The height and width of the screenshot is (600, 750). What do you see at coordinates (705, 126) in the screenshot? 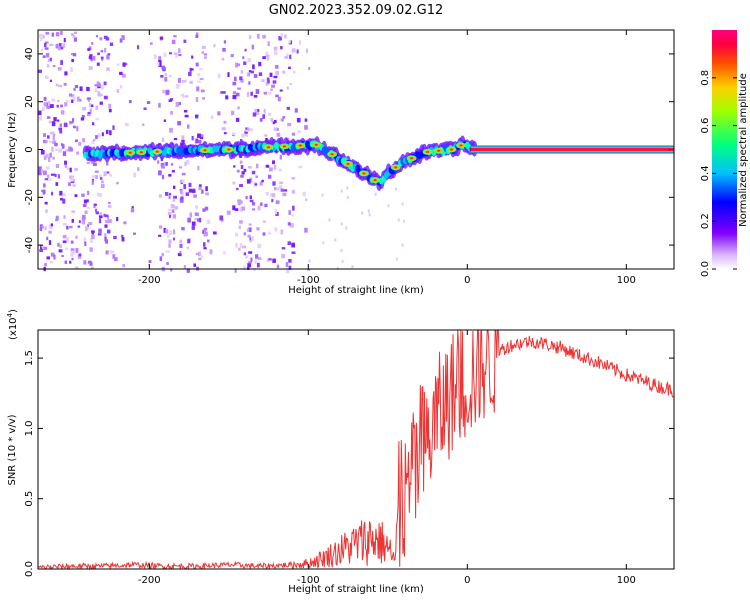
I see `colorbar-tick-label: 0.6` at bounding box center [705, 126].